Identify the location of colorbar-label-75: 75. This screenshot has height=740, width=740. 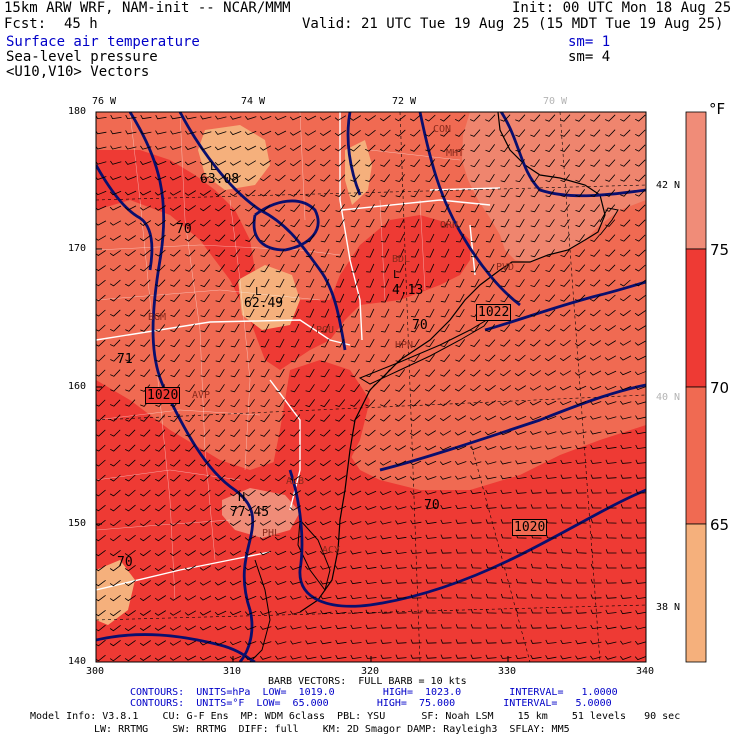
(720, 250).